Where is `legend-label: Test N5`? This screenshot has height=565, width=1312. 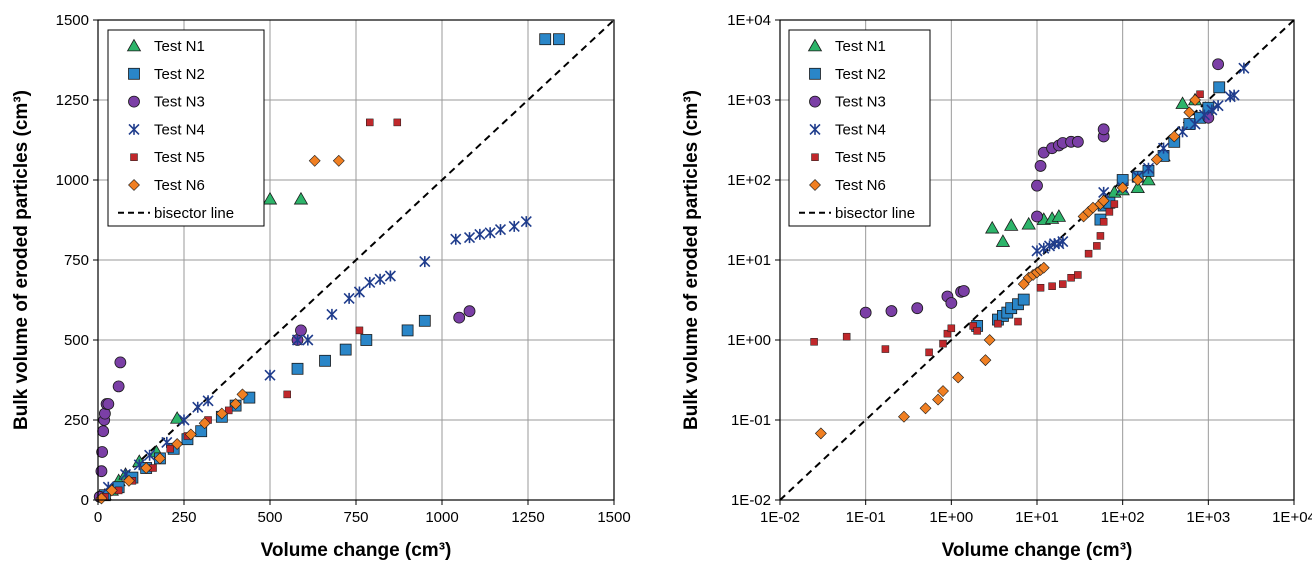 legend-label: Test N5 is located at coordinates (860, 157).